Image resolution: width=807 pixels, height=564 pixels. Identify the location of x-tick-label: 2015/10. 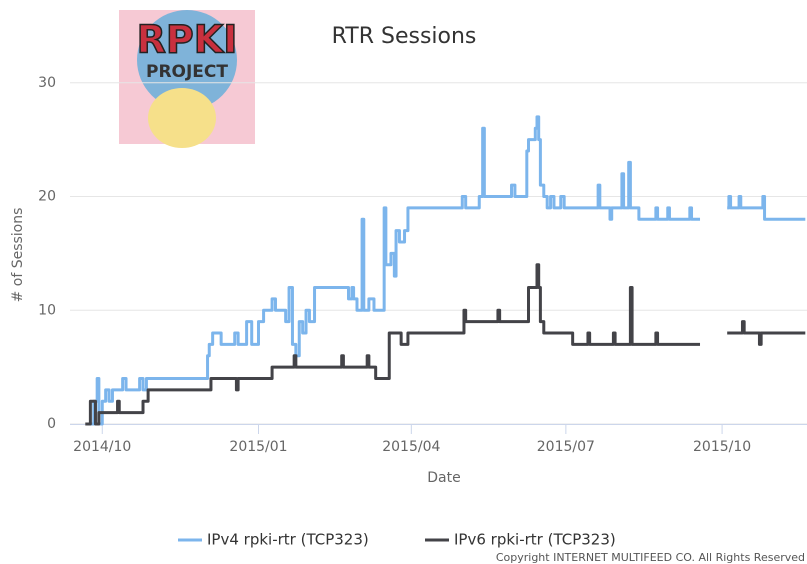
(722, 447).